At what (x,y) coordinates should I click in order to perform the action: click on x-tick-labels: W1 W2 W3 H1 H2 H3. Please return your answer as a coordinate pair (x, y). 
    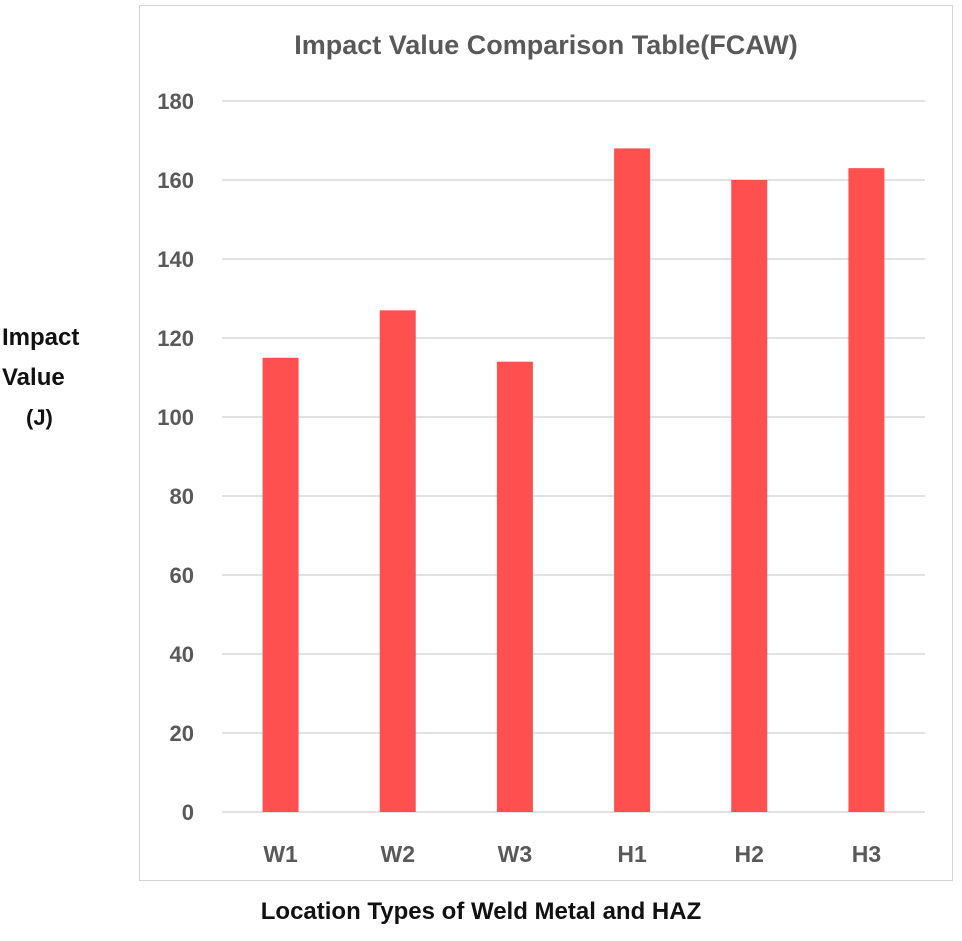
    Looking at the image, I should click on (572, 854).